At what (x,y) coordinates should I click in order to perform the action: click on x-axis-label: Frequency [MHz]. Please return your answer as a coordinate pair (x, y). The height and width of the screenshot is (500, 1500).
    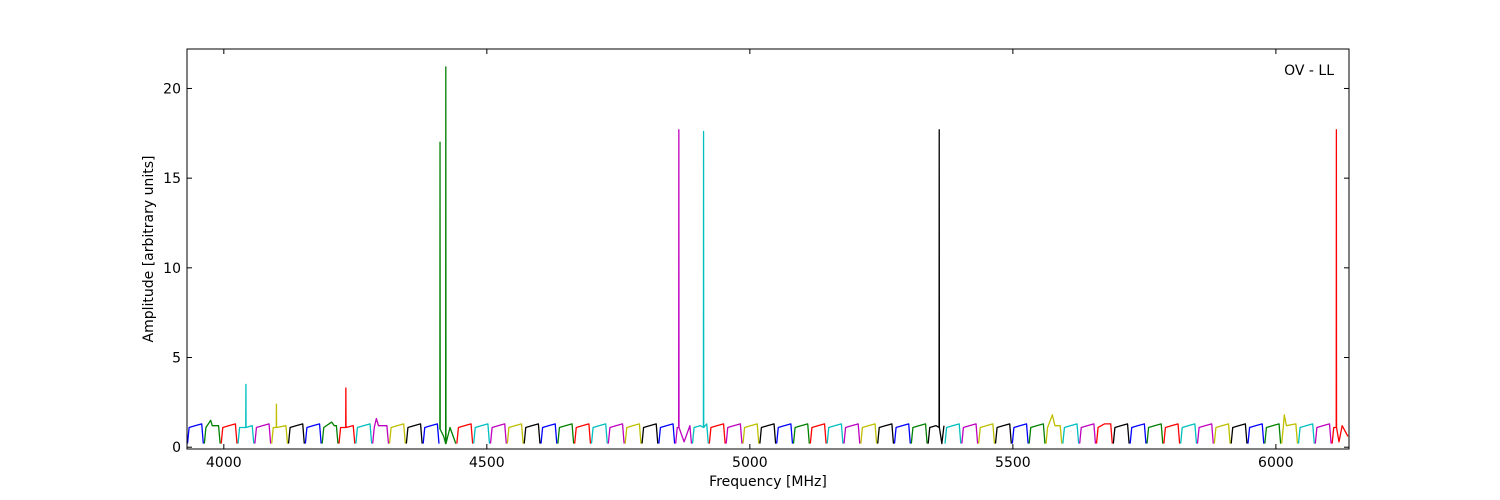
    Looking at the image, I should click on (768, 482).